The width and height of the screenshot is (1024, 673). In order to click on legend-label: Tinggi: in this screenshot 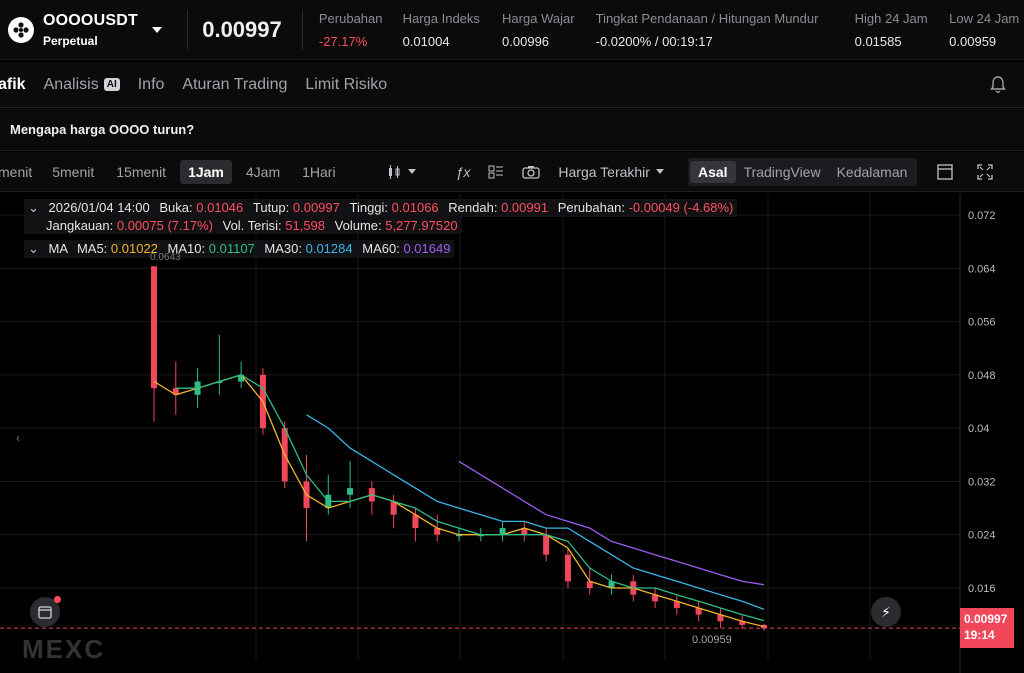, I will do `click(369, 207)`.